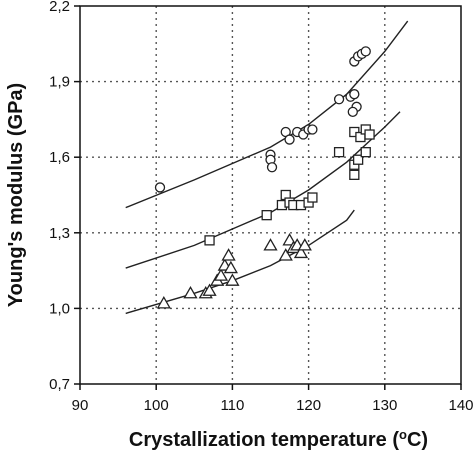  Describe the element at coordinates (16, 195) in the screenshot. I see `y-axis-title: Young's modulus (GPa)` at that location.